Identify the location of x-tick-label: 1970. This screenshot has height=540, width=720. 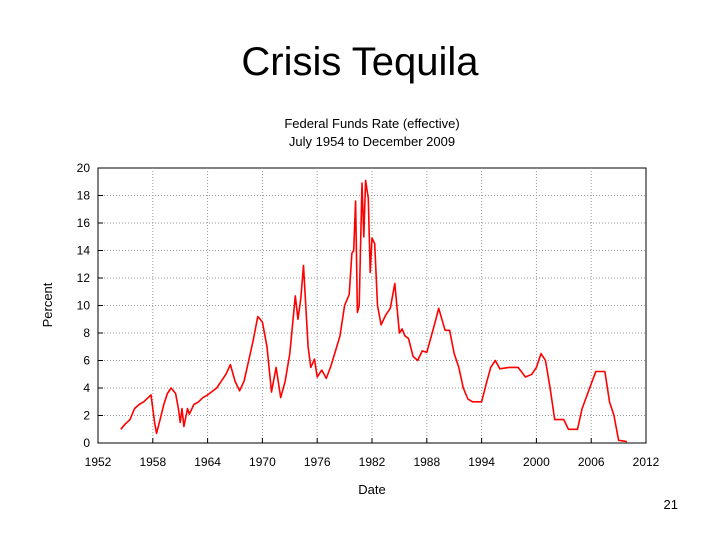
(262, 462).